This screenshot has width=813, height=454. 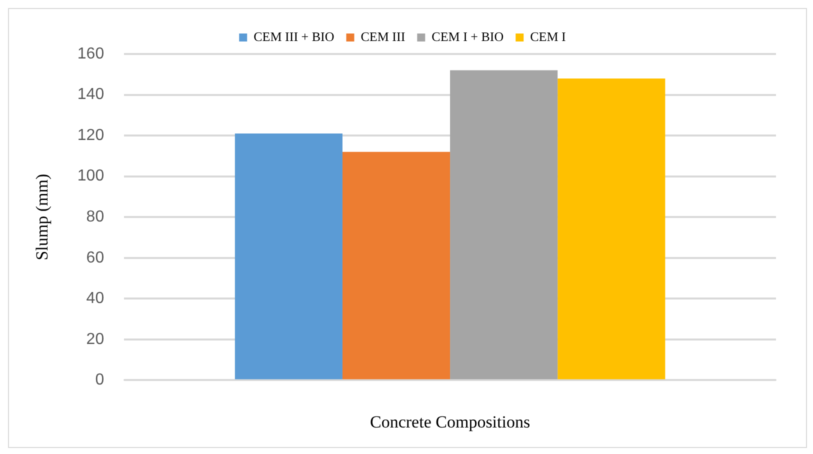 What do you see at coordinates (383, 36) in the screenshot?
I see `legend-label: CEM III` at bounding box center [383, 36].